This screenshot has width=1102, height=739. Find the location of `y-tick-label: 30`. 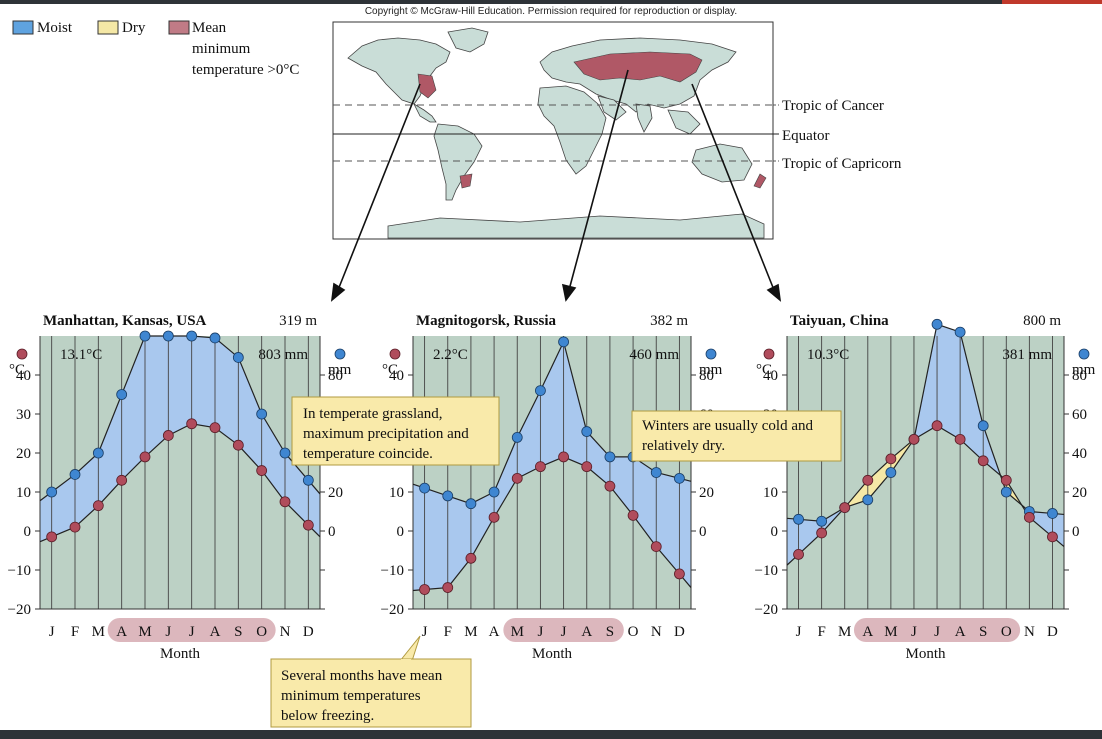

y-tick-label: 30 is located at coordinates (23, 415).